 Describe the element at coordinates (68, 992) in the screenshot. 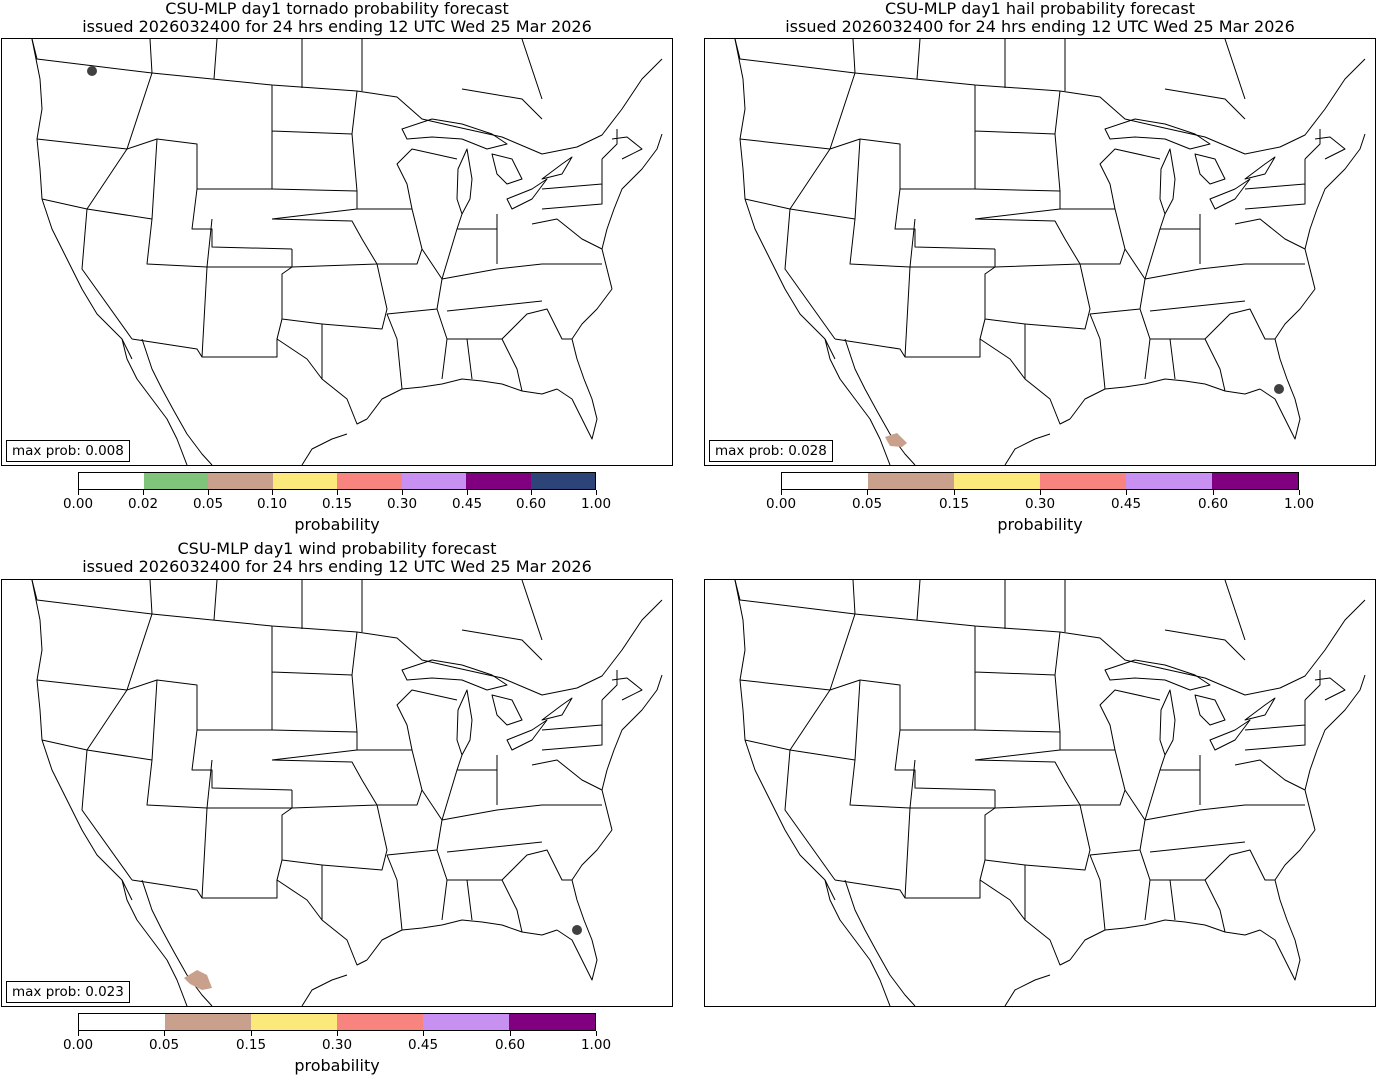

I see `wind-max-prob: max prob: 0.023` at that location.